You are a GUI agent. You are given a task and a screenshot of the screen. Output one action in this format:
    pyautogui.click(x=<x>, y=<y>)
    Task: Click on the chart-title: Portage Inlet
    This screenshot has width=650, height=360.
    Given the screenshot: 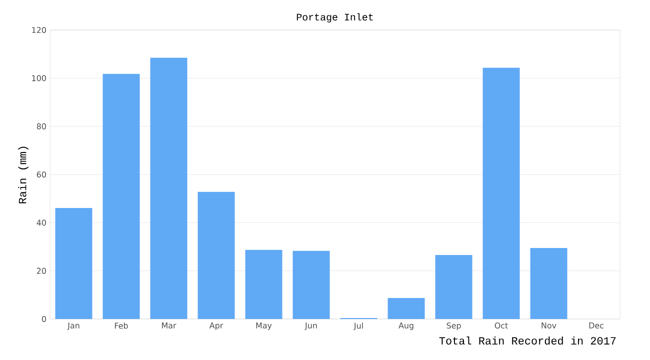 What is the action you would take?
    pyautogui.click(x=334, y=17)
    